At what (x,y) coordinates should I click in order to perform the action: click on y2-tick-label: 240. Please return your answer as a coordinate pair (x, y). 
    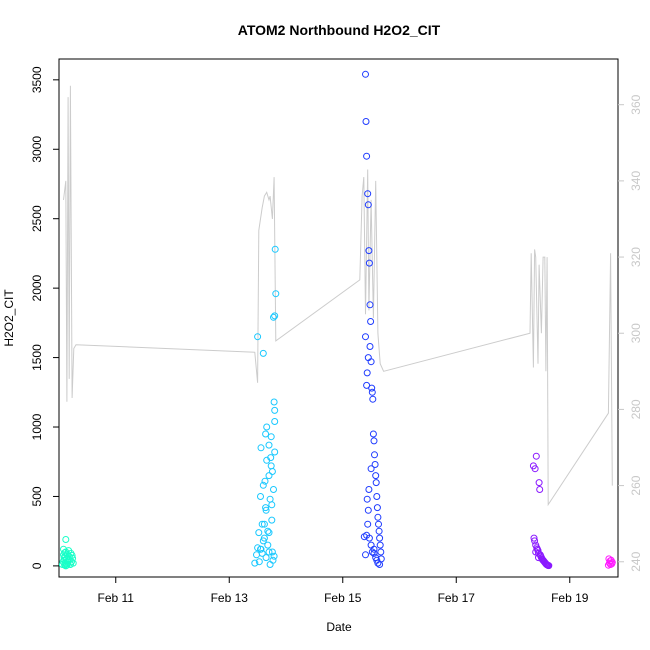
    Looking at the image, I should click on (636, 561).